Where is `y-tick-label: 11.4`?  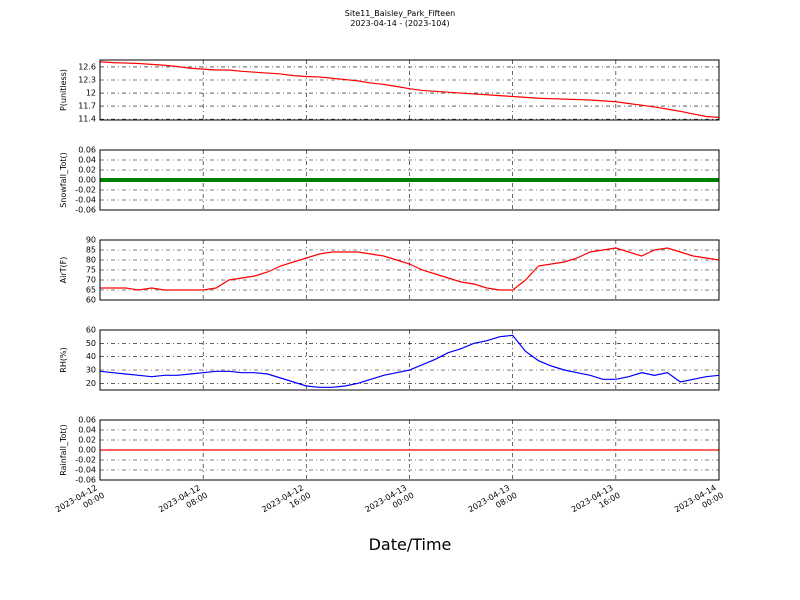
y-tick-label: 11.4 is located at coordinates (87, 119).